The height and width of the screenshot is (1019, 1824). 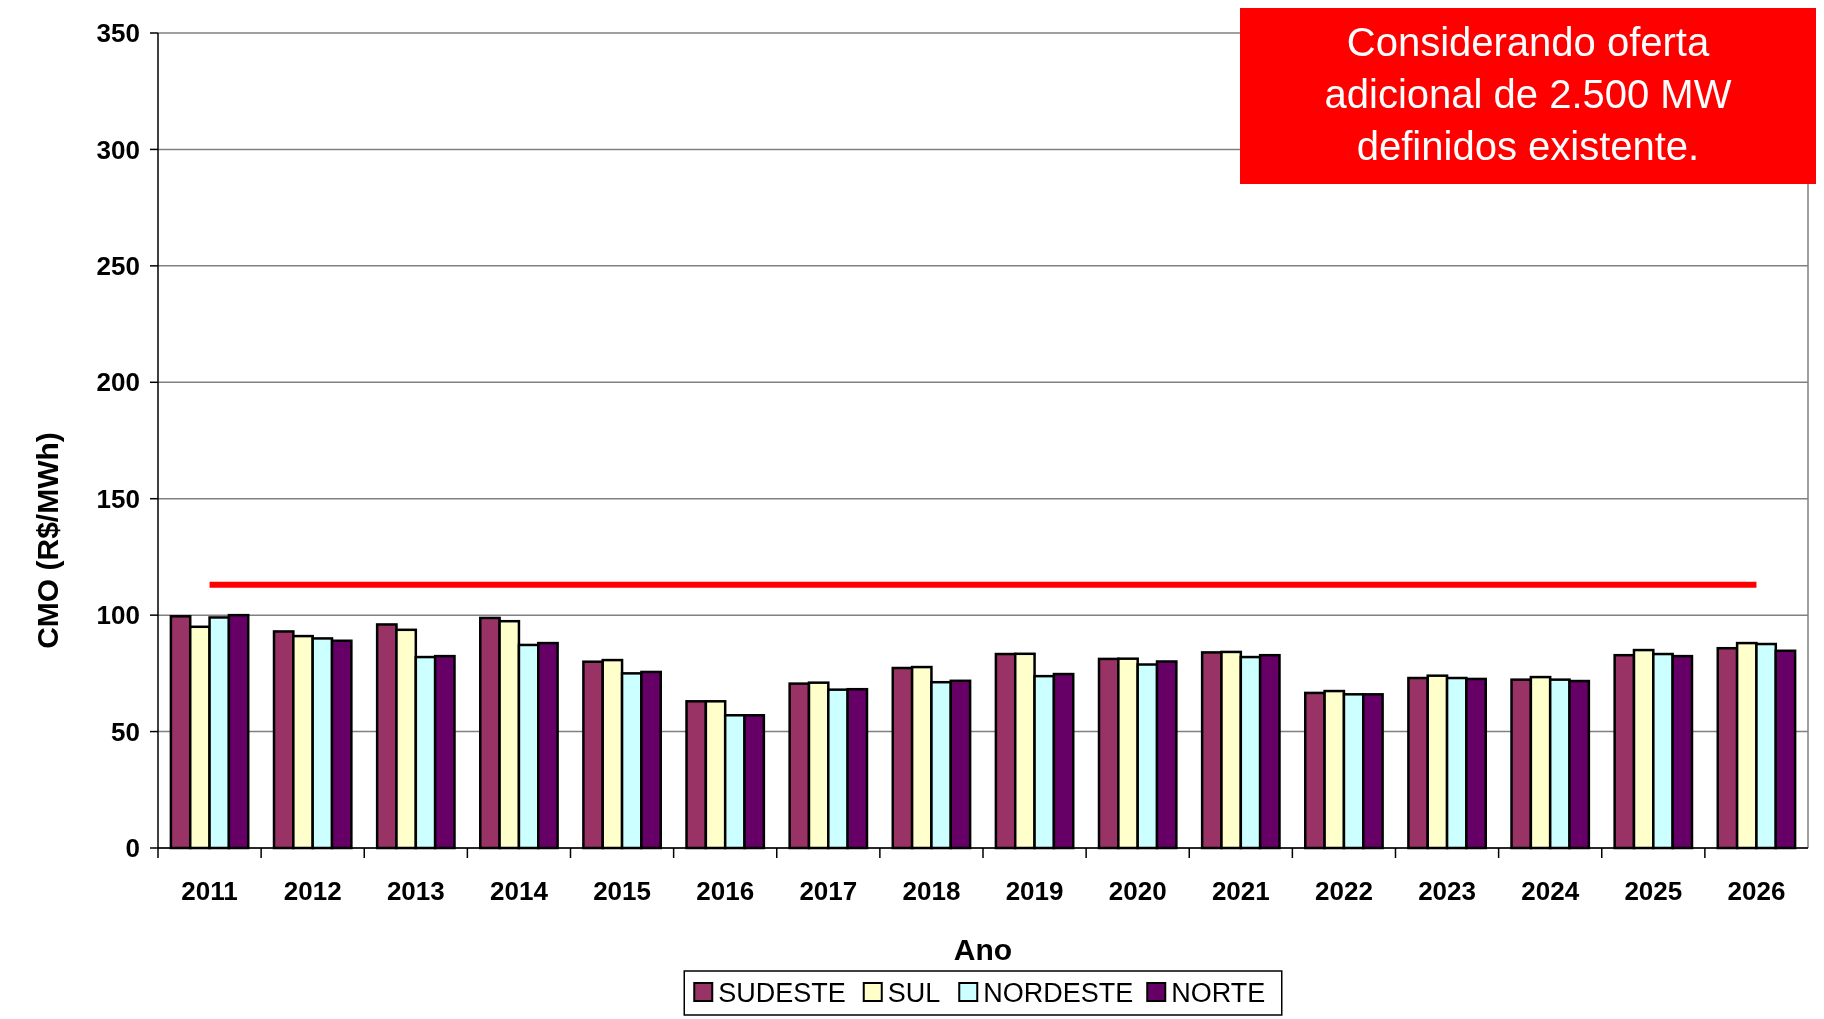 I want to click on x-tick-label: 2020, so click(x=1137, y=891).